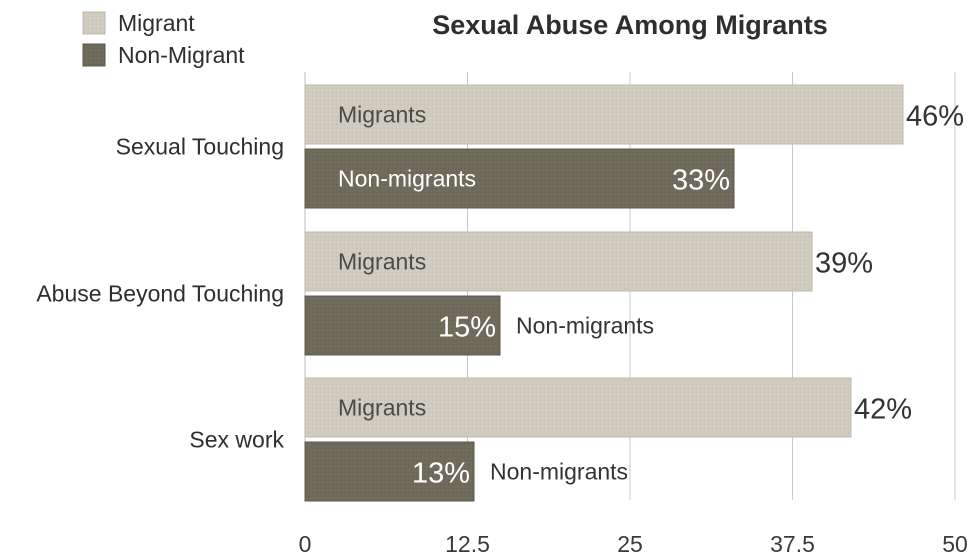 This screenshot has width=972, height=560. I want to click on x-tick-label-0: 0, so click(305, 543).